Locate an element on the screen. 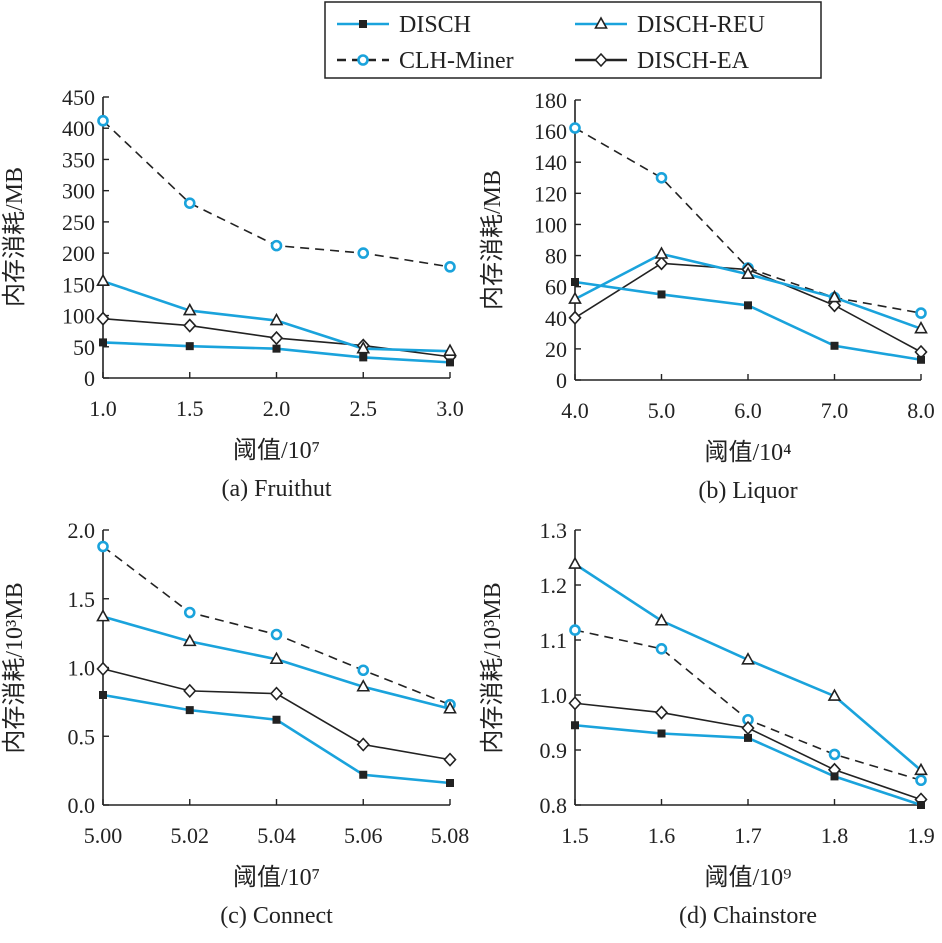  legend-label: CLH-Miner is located at coordinates (456, 61).